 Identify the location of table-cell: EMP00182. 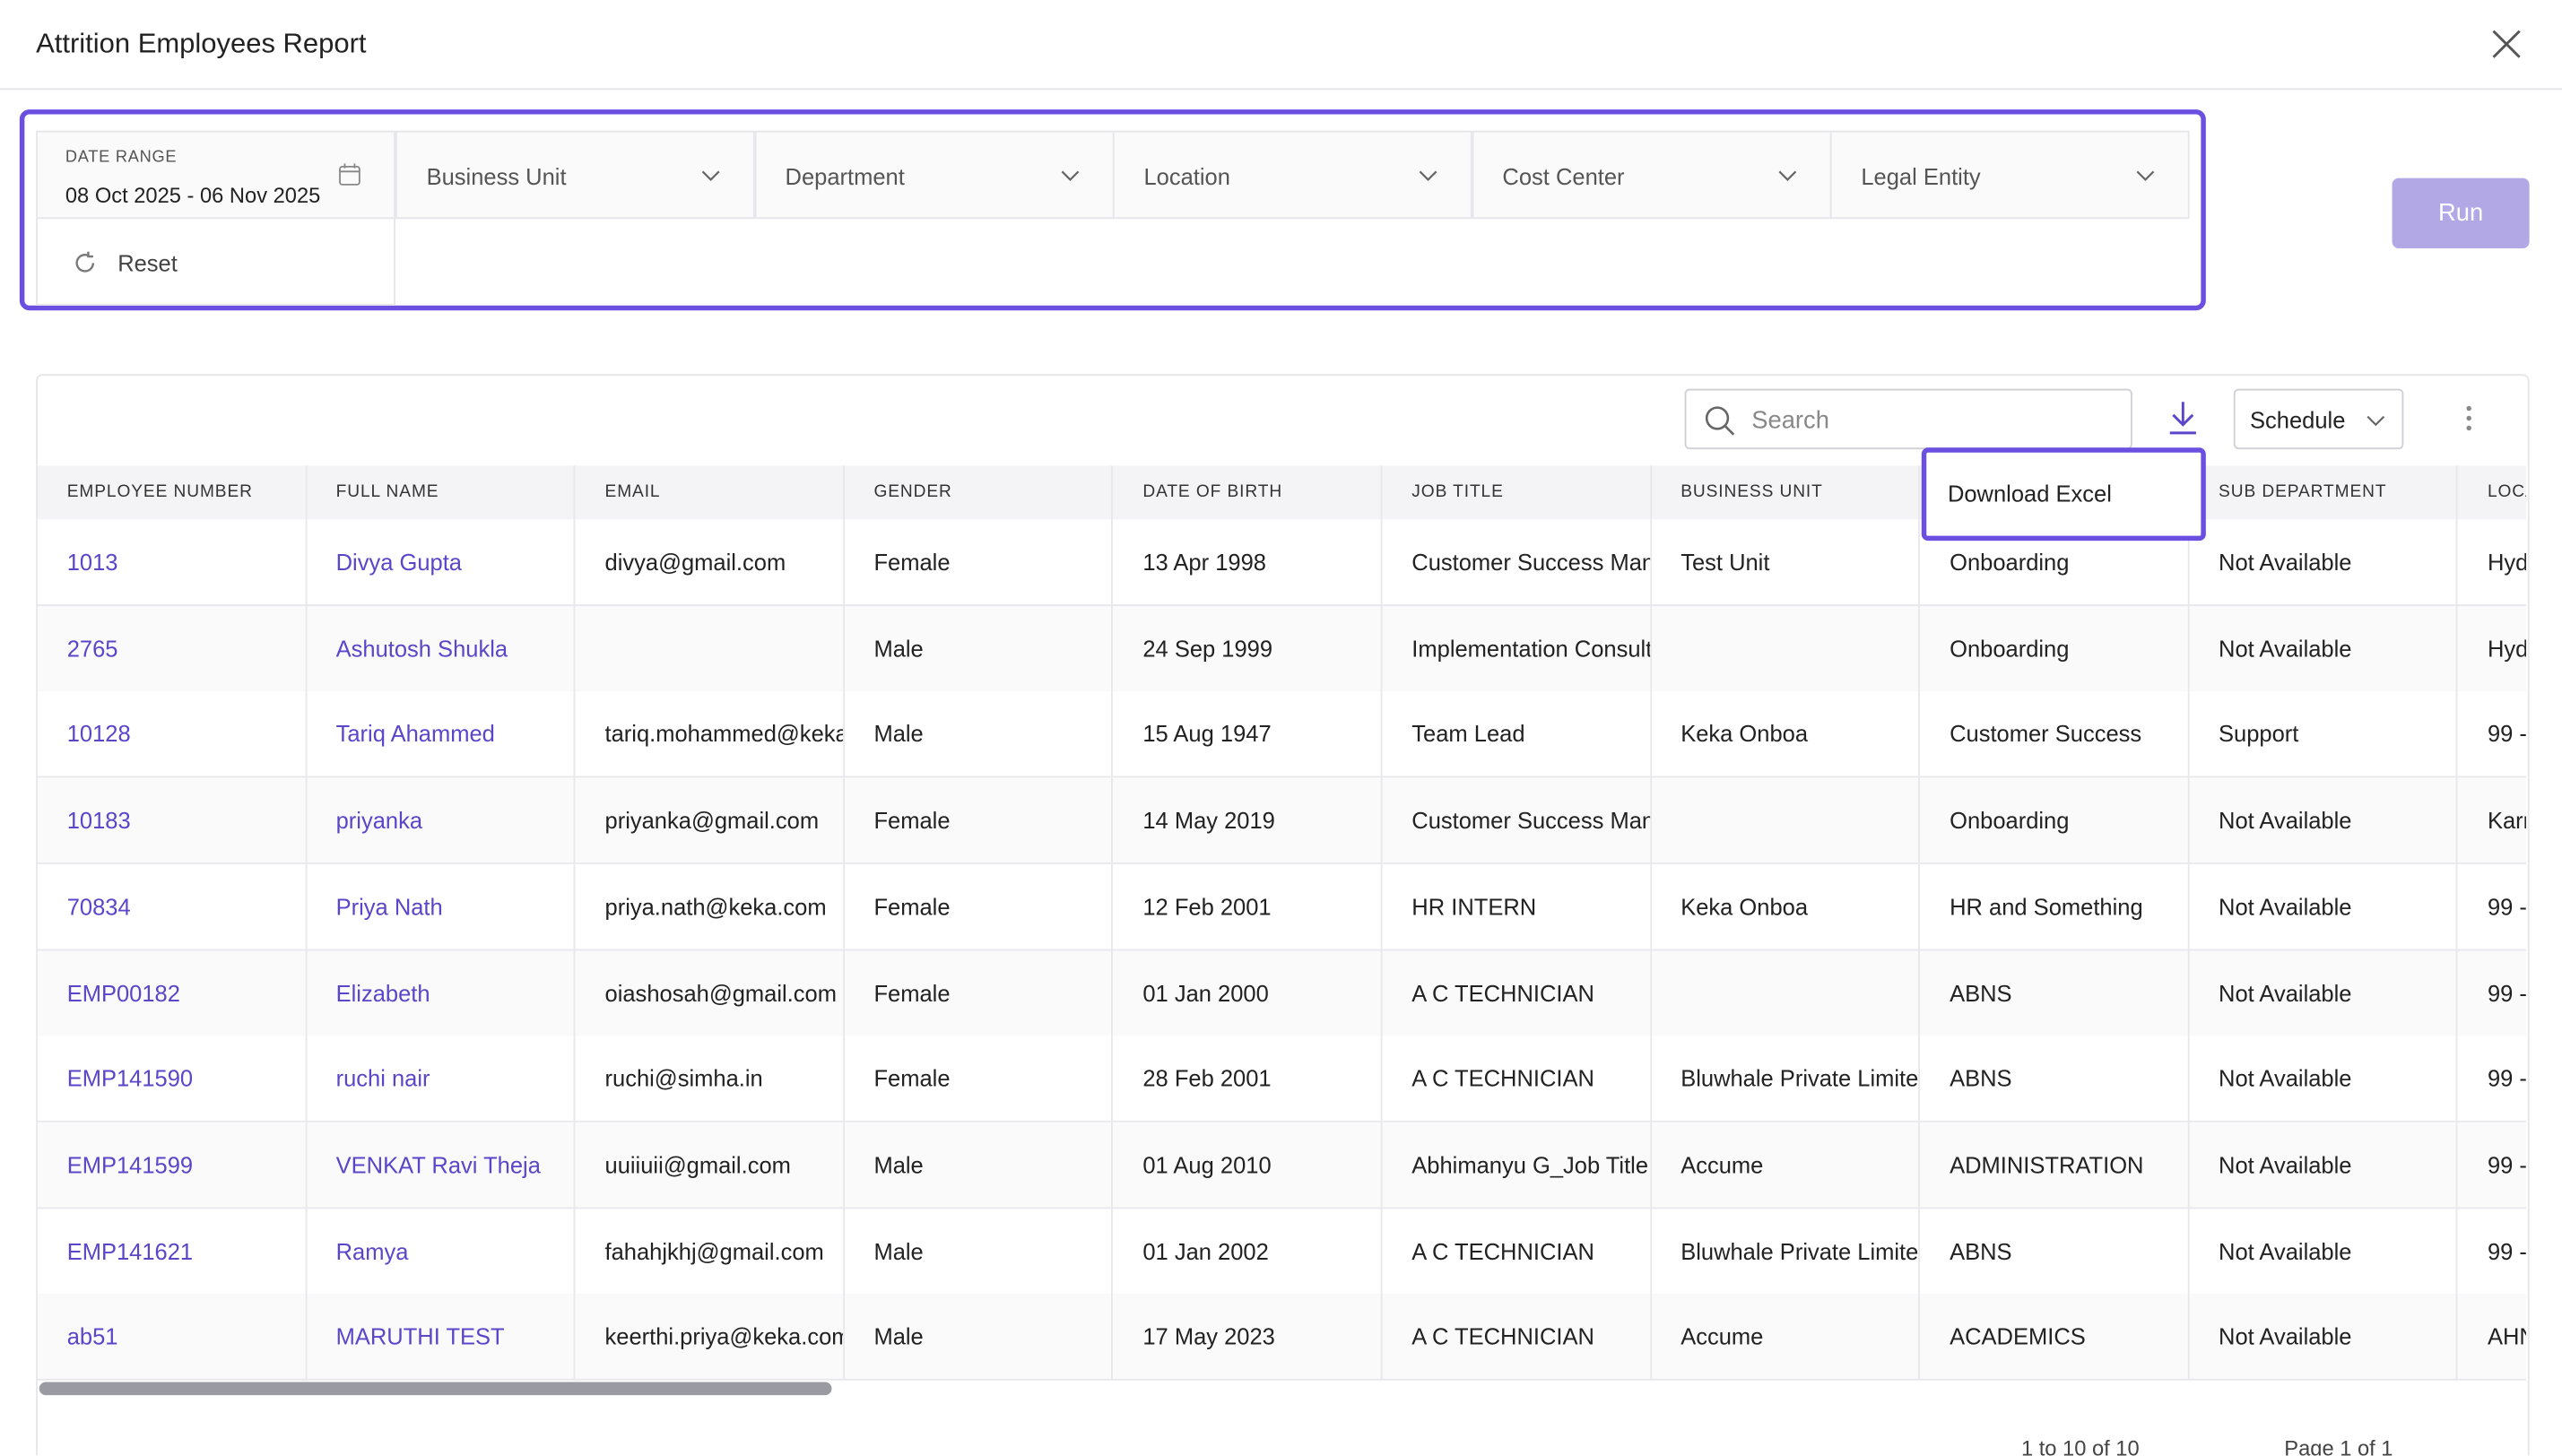
(170, 993).